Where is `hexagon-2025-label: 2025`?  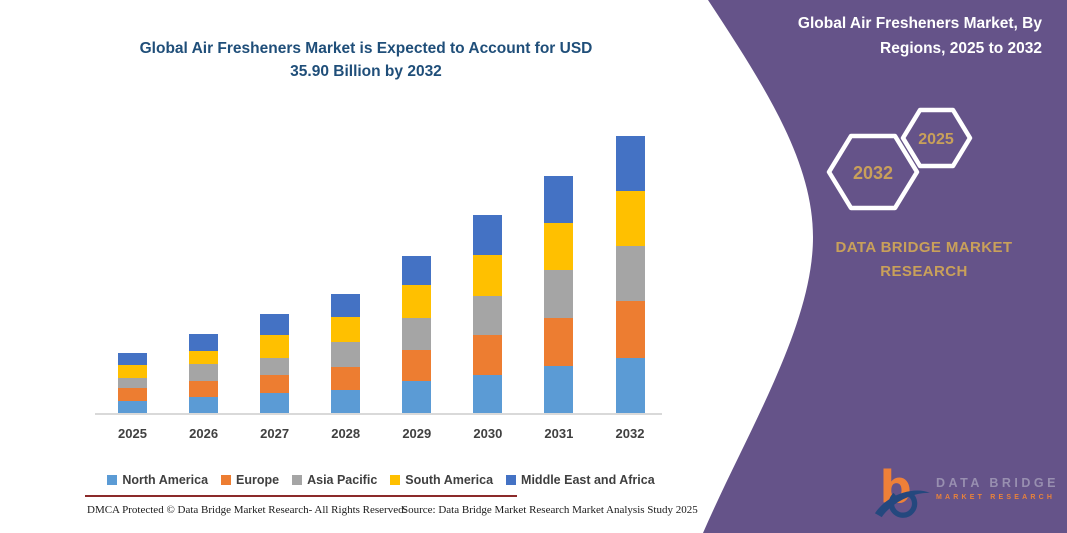
hexagon-2025-label: 2025 is located at coordinates (936, 139).